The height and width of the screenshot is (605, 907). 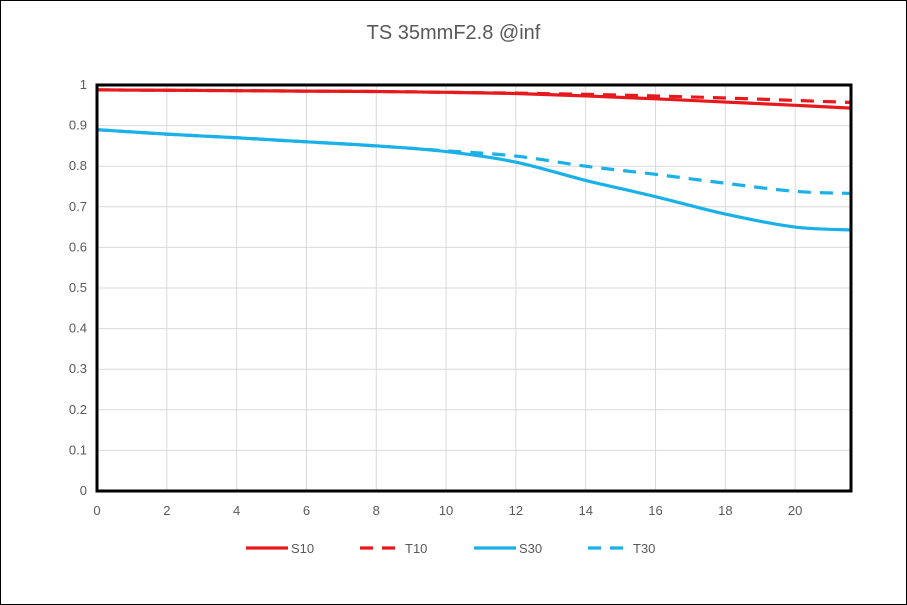 What do you see at coordinates (166, 510) in the screenshot?
I see `x-tick-label: 2` at bounding box center [166, 510].